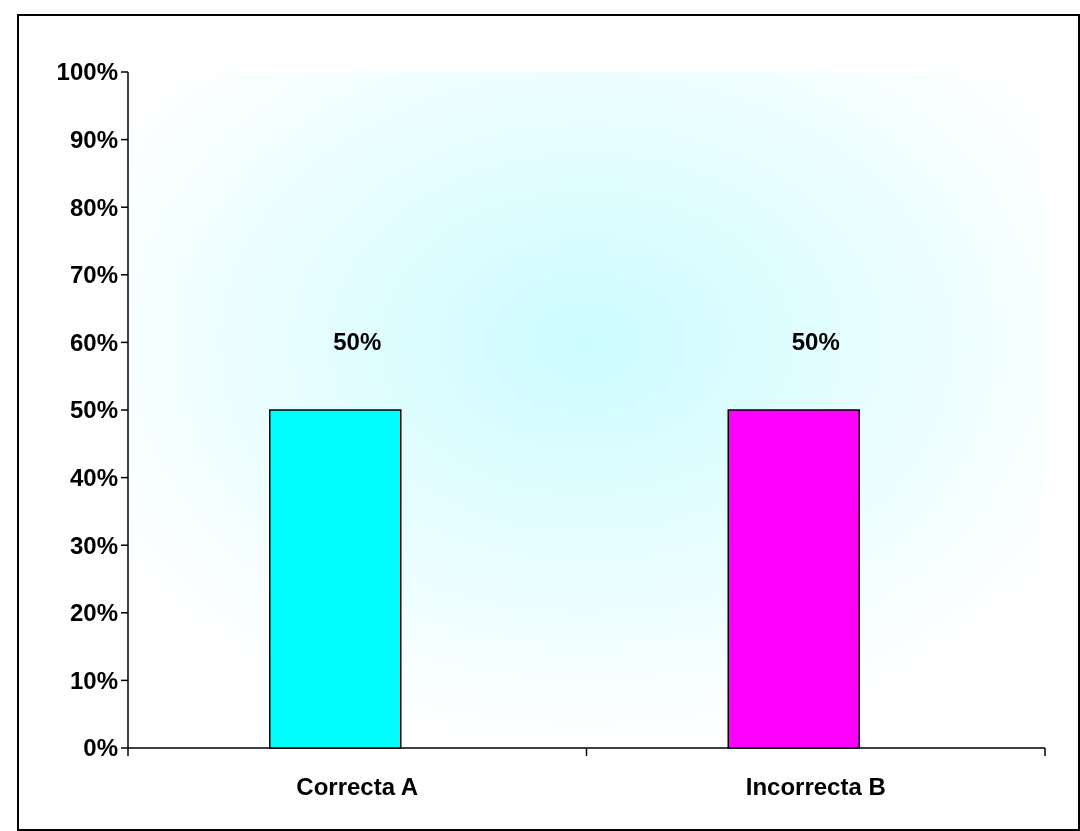 The image size is (1080, 831). What do you see at coordinates (87, 72) in the screenshot?
I see `y-tick-label: 100%` at bounding box center [87, 72].